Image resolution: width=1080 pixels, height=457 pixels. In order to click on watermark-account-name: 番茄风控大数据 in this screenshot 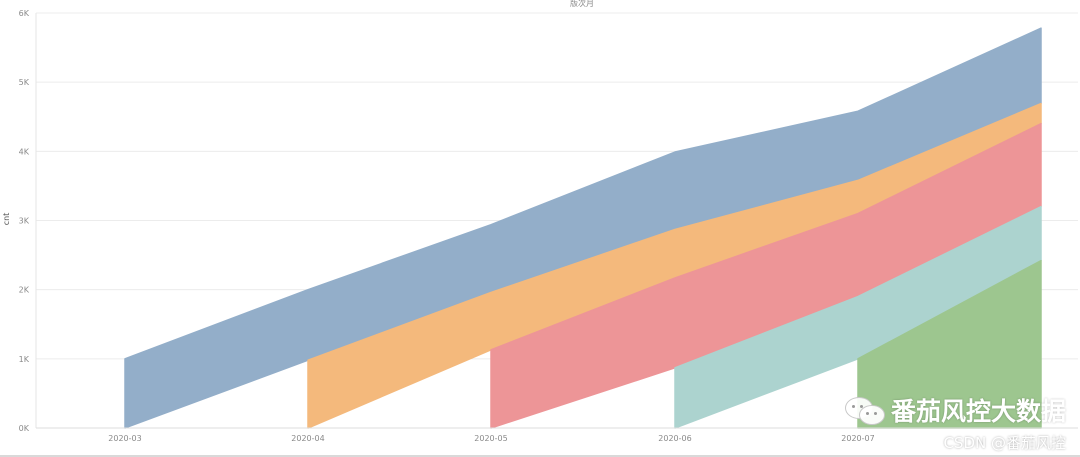, I will do `click(978, 411)`.